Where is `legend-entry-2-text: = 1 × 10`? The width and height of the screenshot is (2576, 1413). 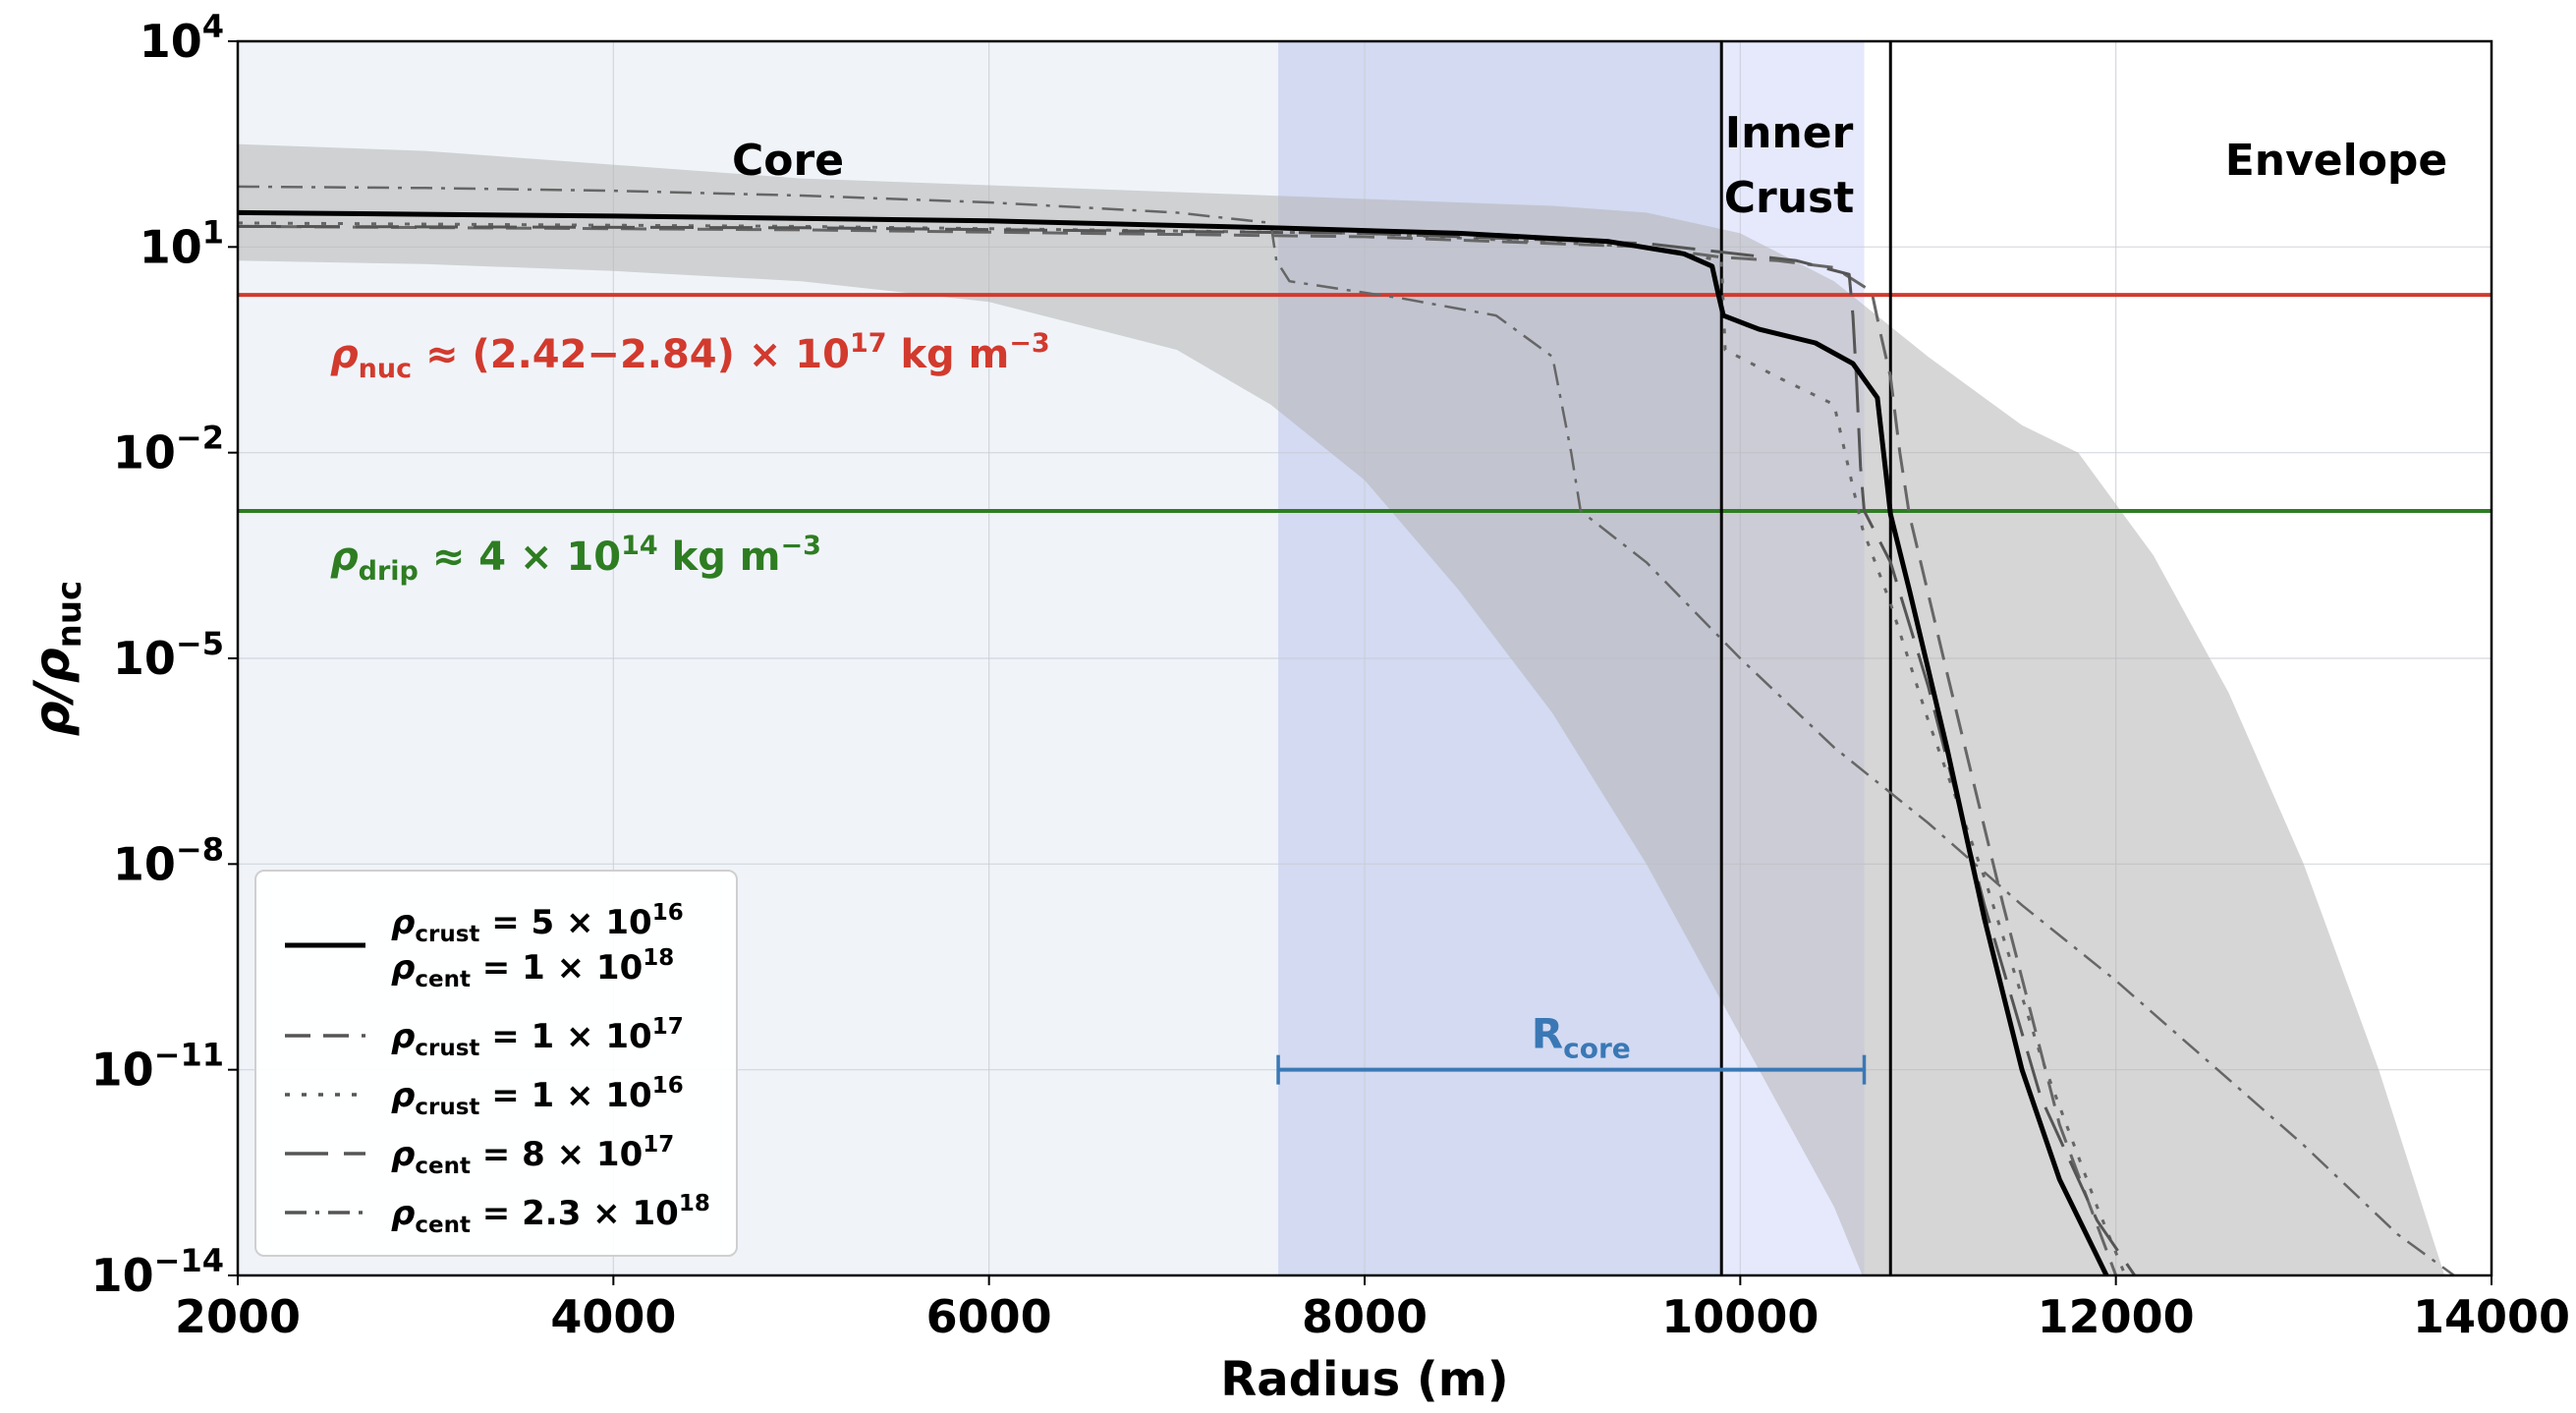 legend-entry-2-text: = 1 × 10 is located at coordinates (565, 1096).